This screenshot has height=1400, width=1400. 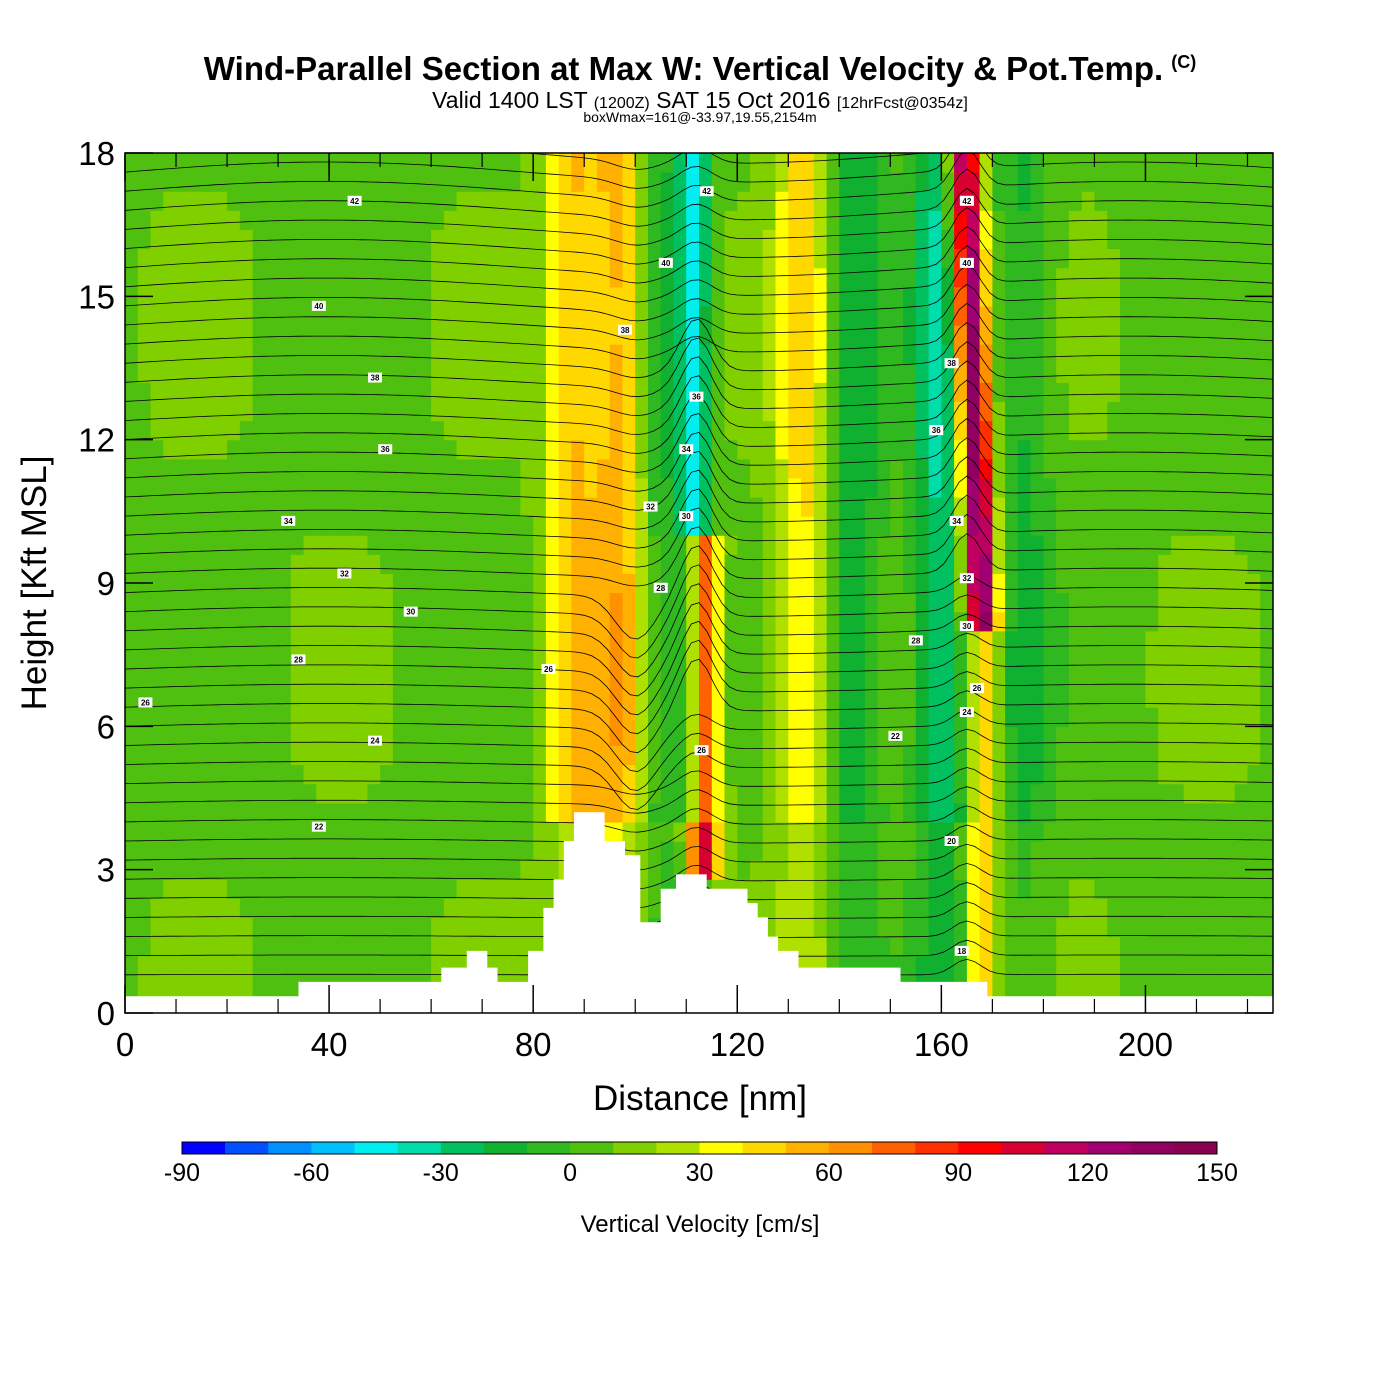 What do you see at coordinates (701, 1164) in the screenshot?
I see `colorbar: -90 -60 -30 0 30 60 90 120 150` at bounding box center [701, 1164].